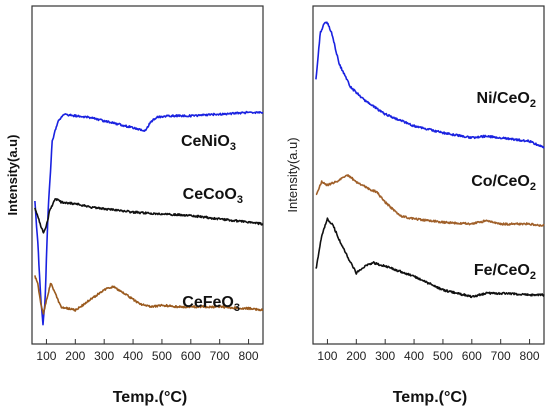  What do you see at coordinates (443, 356) in the screenshot?
I see `right-x-tick-label-500: 500` at bounding box center [443, 356].